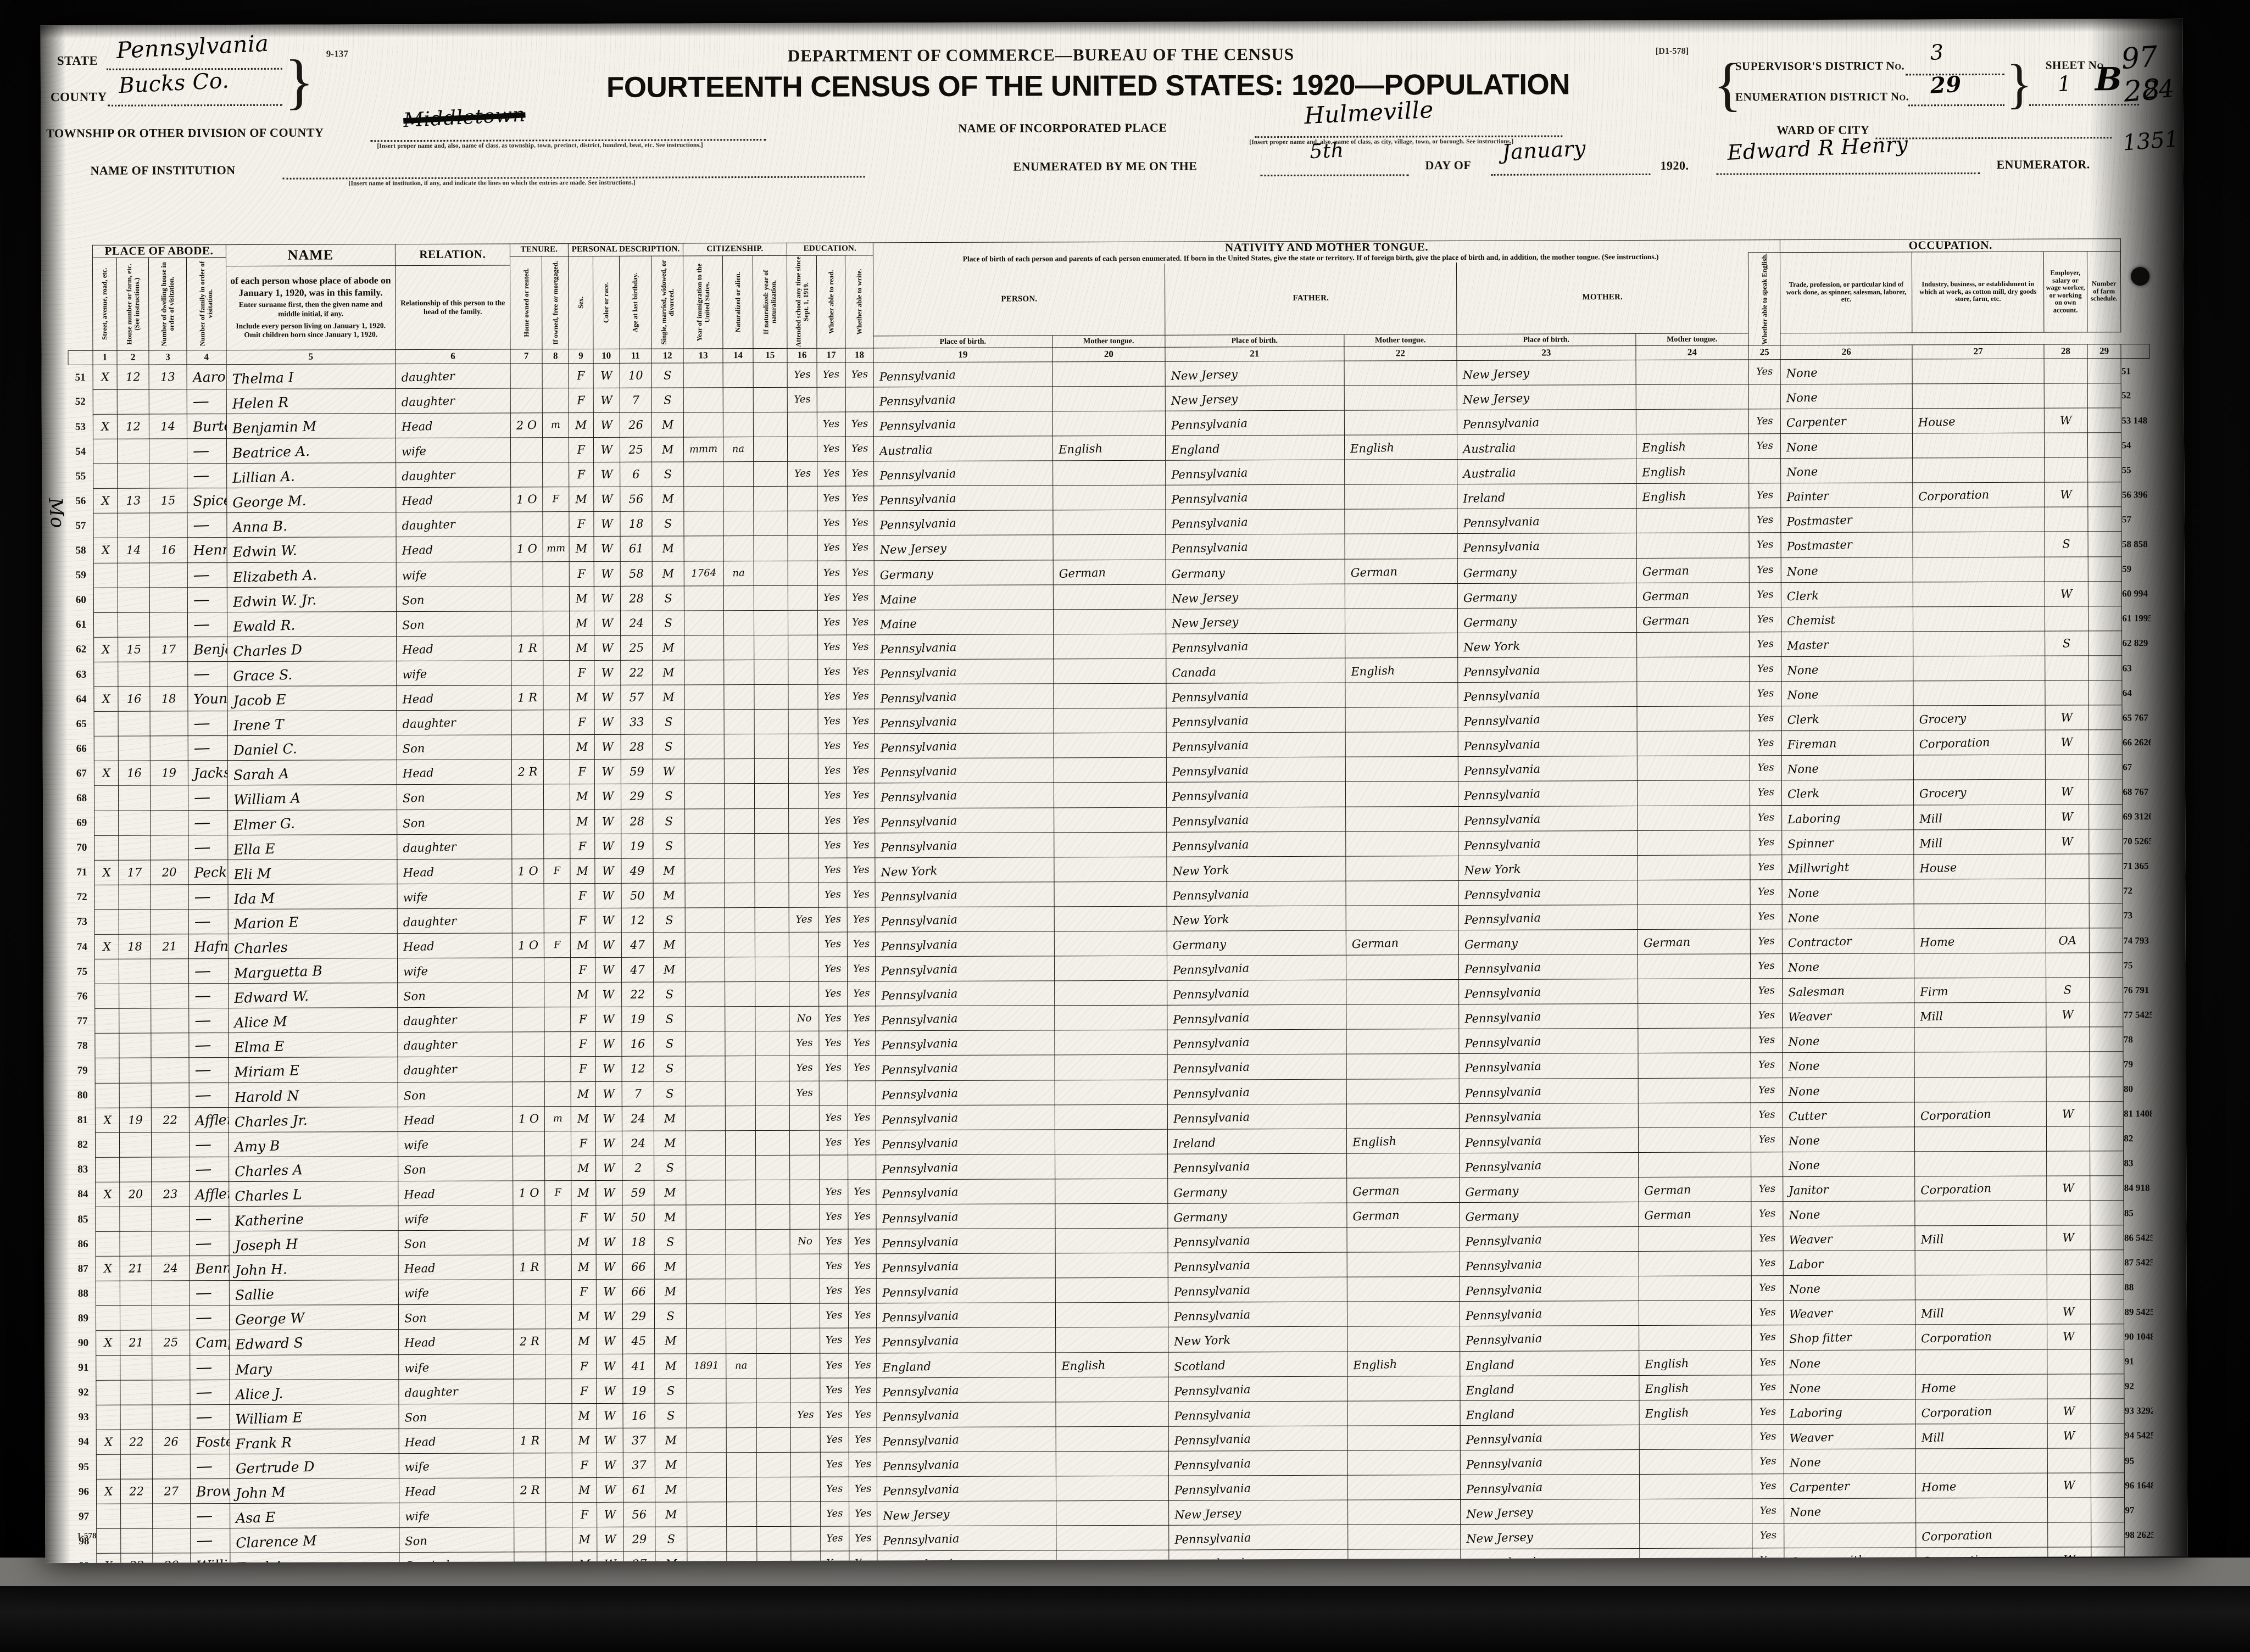  What do you see at coordinates (859, 449) in the screenshot?
I see `cell-write: Yes` at bounding box center [859, 449].